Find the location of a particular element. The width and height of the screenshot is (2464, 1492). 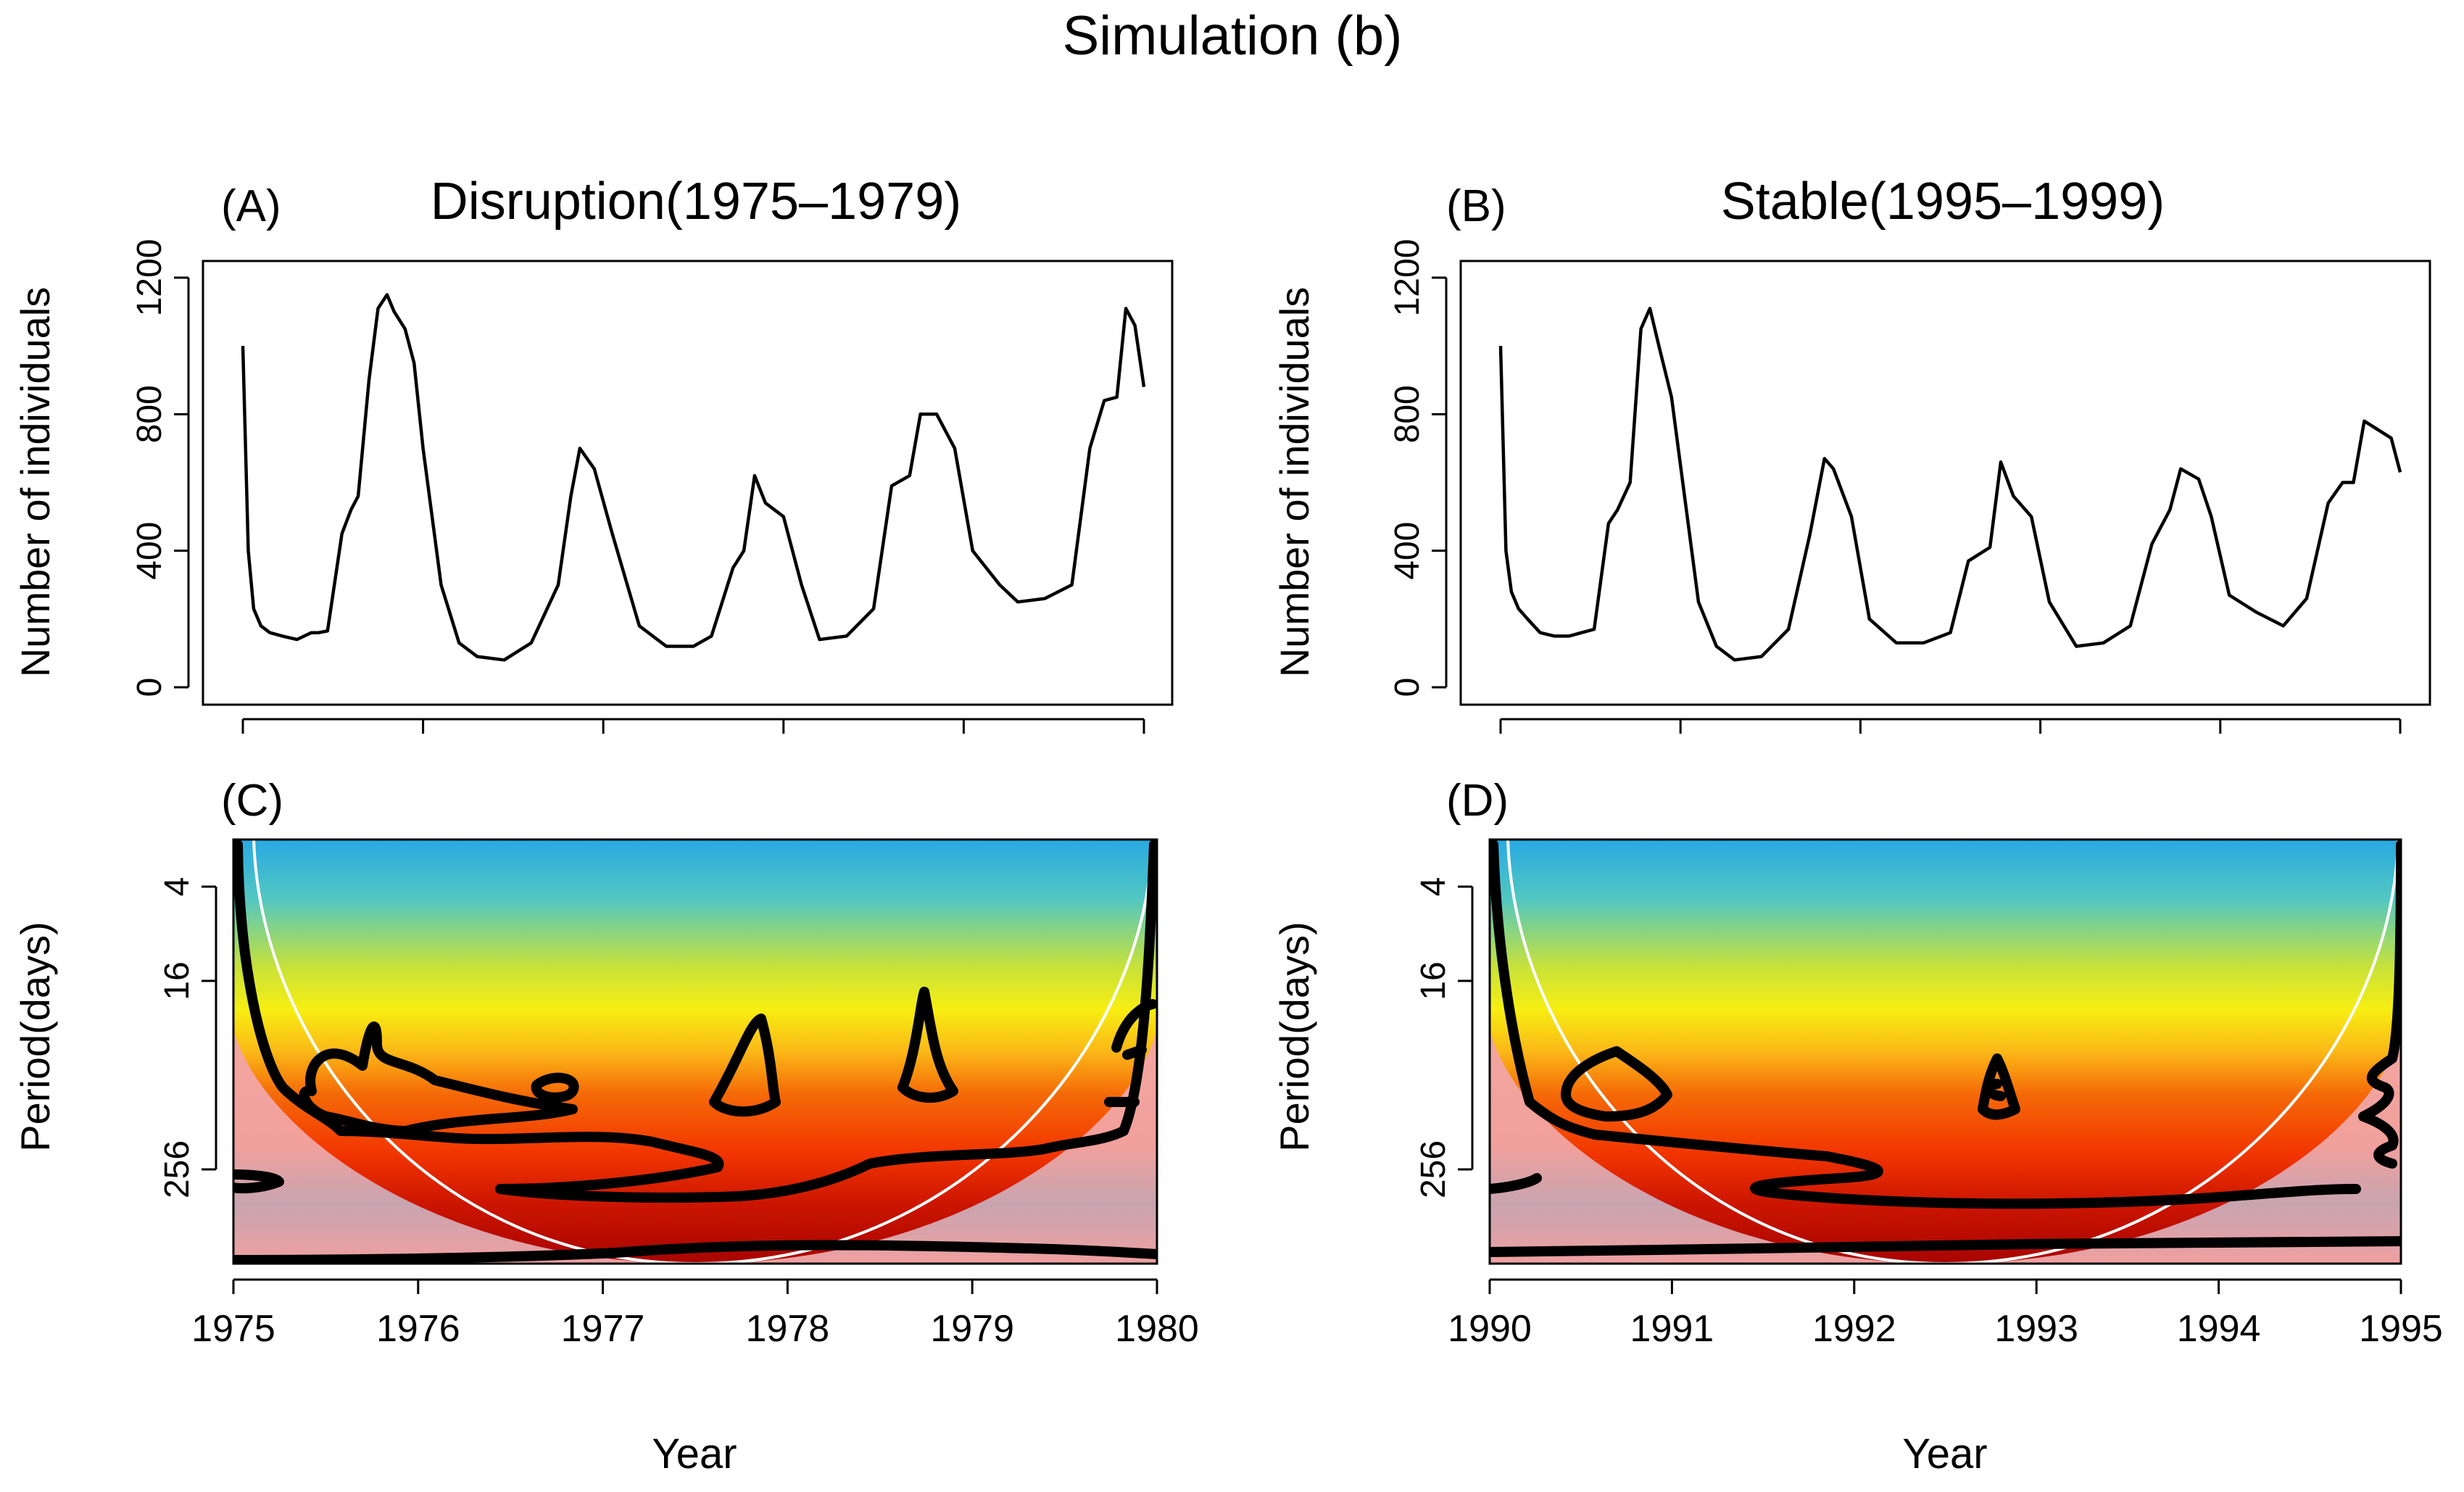

panel-a-y-tick-label: 1200 is located at coordinates (150, 278).